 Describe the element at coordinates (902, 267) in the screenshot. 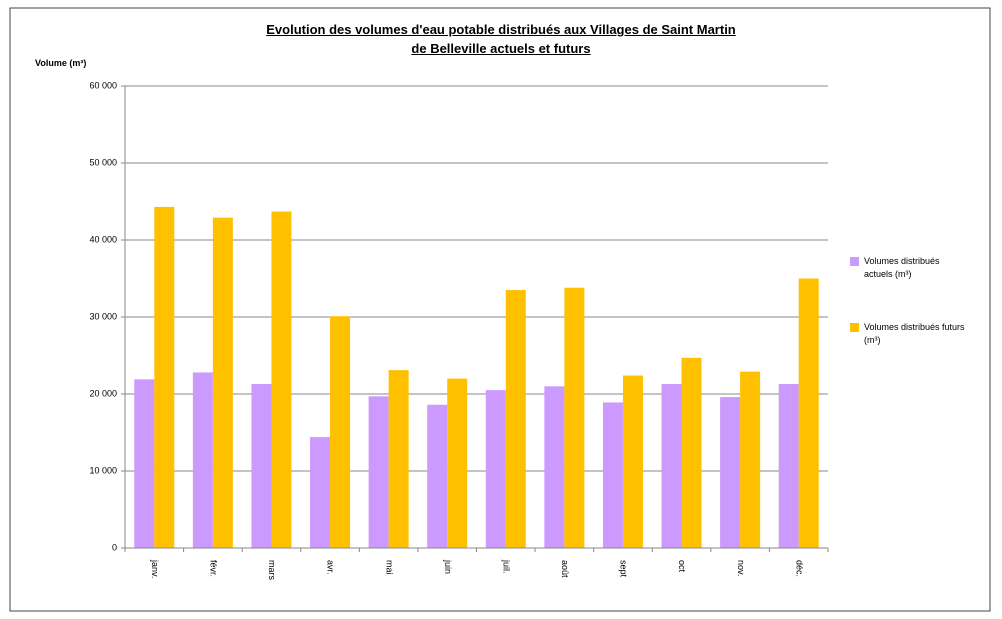

I see `legend-label: Volumes distribués actuels (m³)` at that location.